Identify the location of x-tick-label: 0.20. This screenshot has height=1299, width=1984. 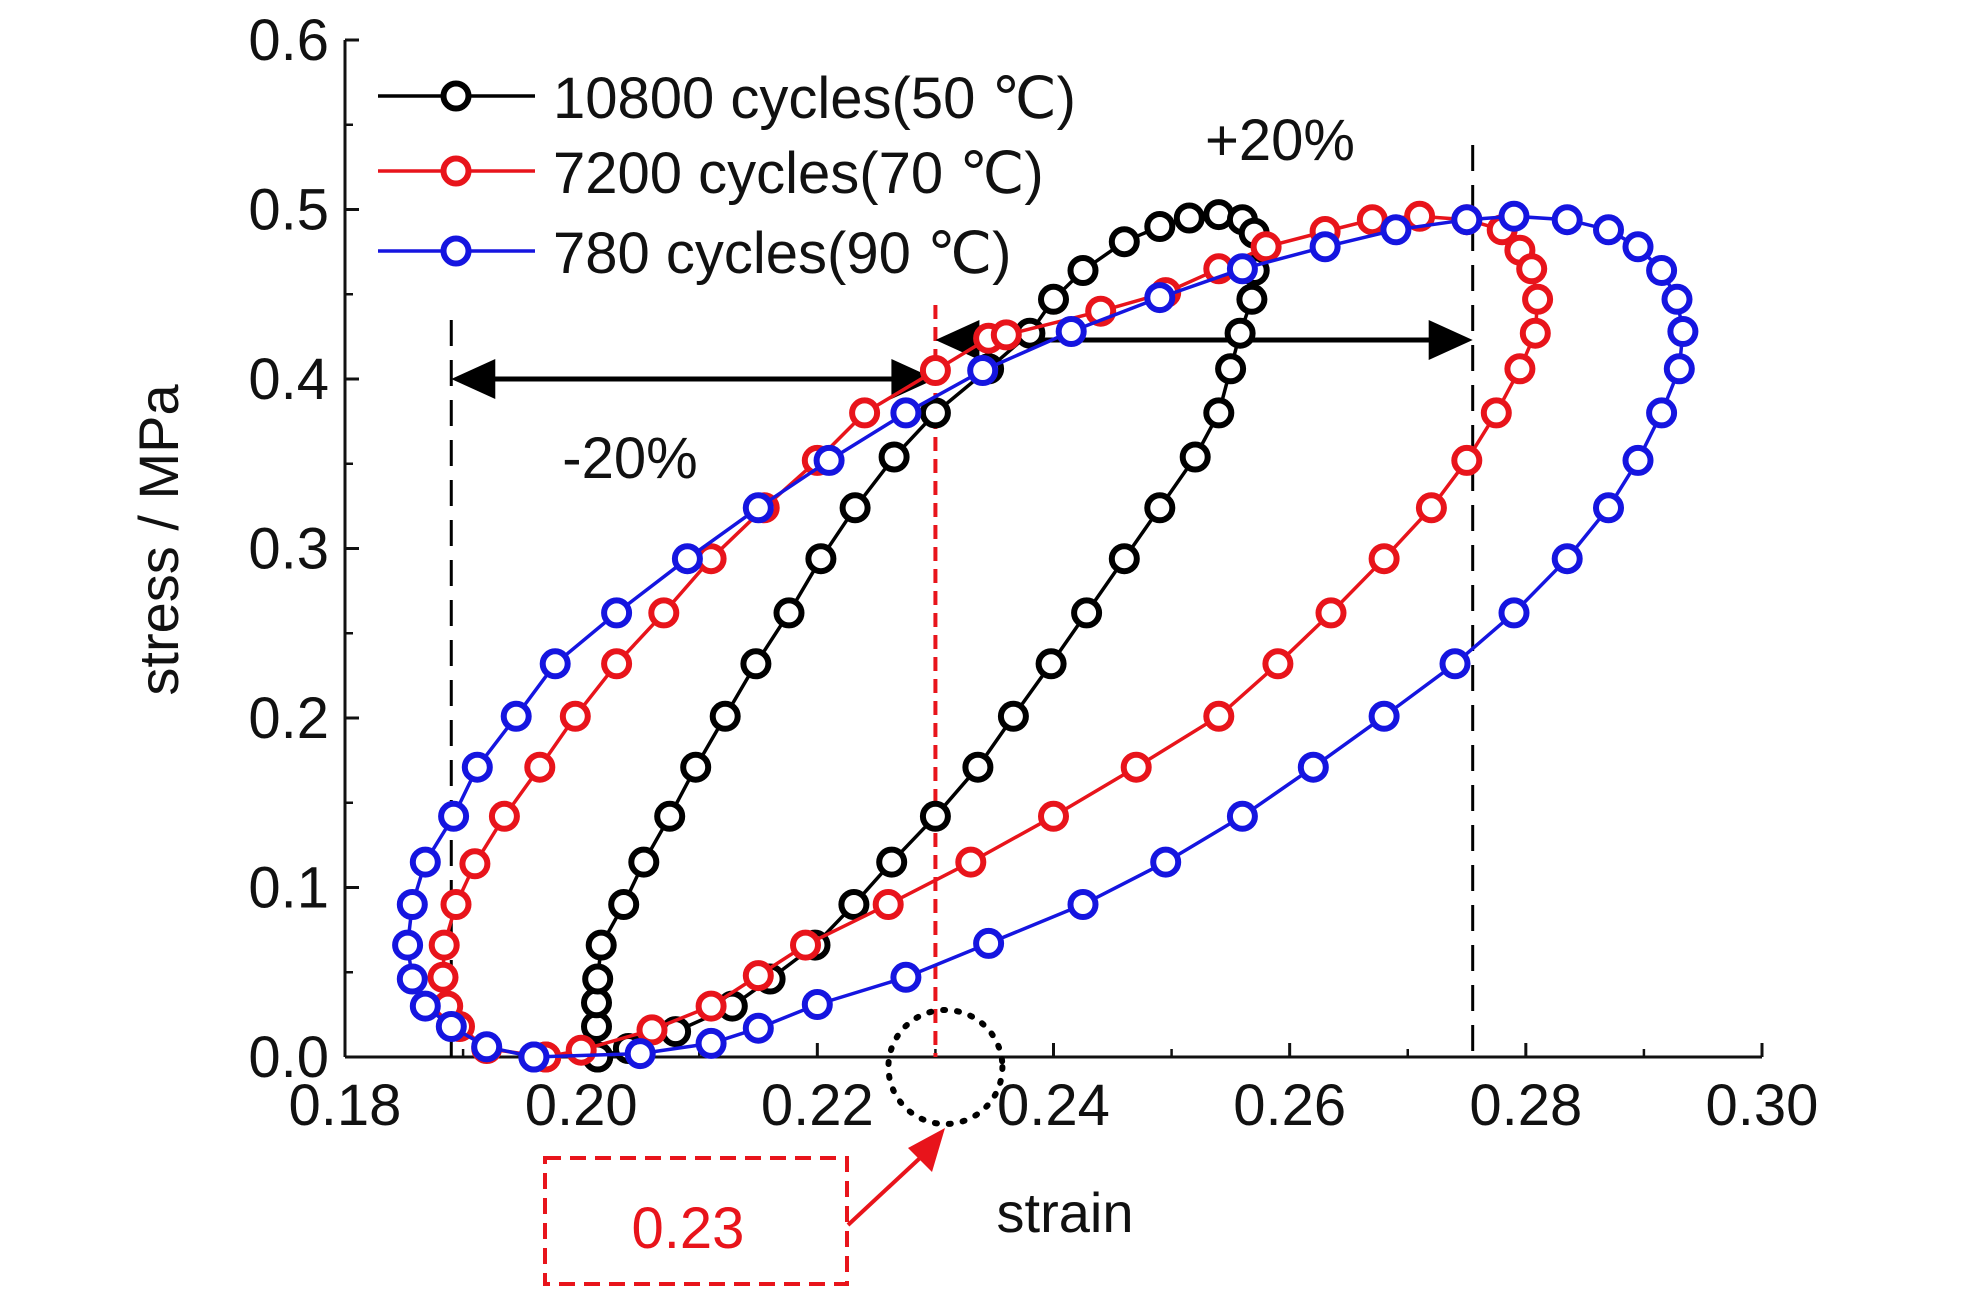
(581, 1105).